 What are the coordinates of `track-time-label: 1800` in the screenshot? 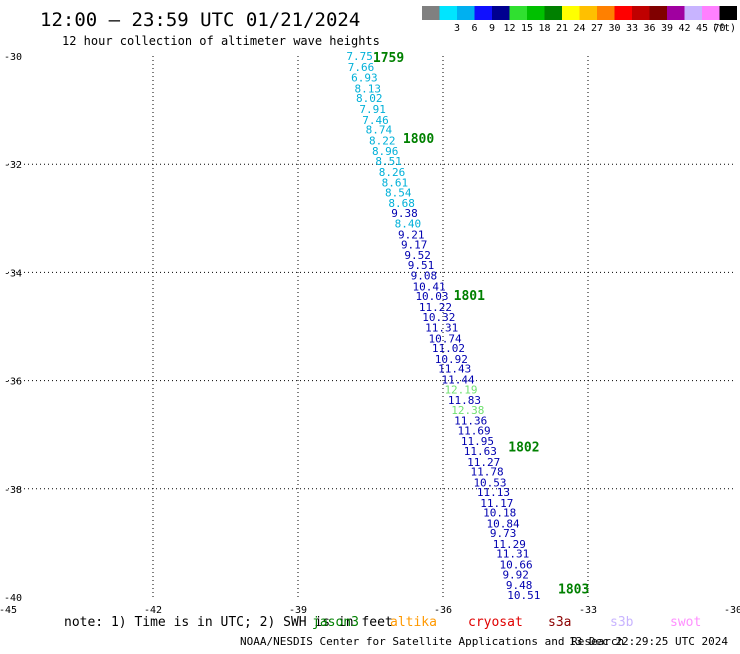 It's located at (418, 139).